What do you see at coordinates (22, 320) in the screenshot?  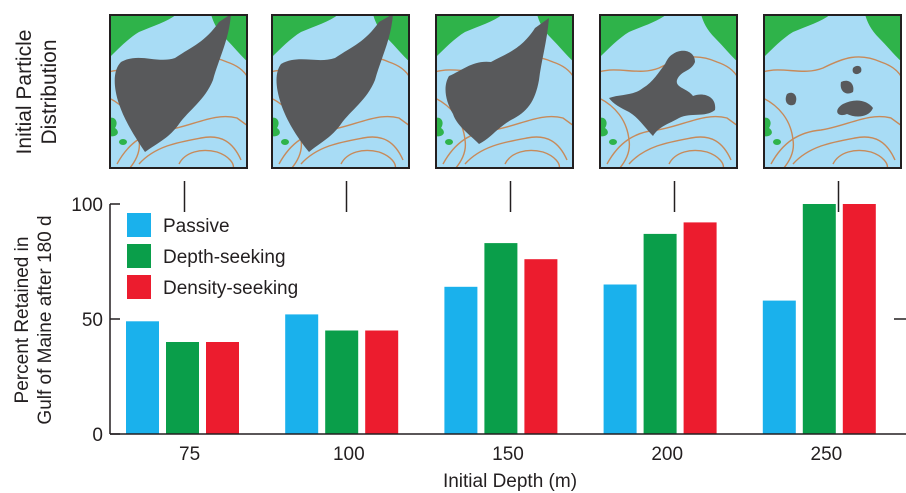 I see `y-axis-title-line-1: Percent Retained in` at bounding box center [22, 320].